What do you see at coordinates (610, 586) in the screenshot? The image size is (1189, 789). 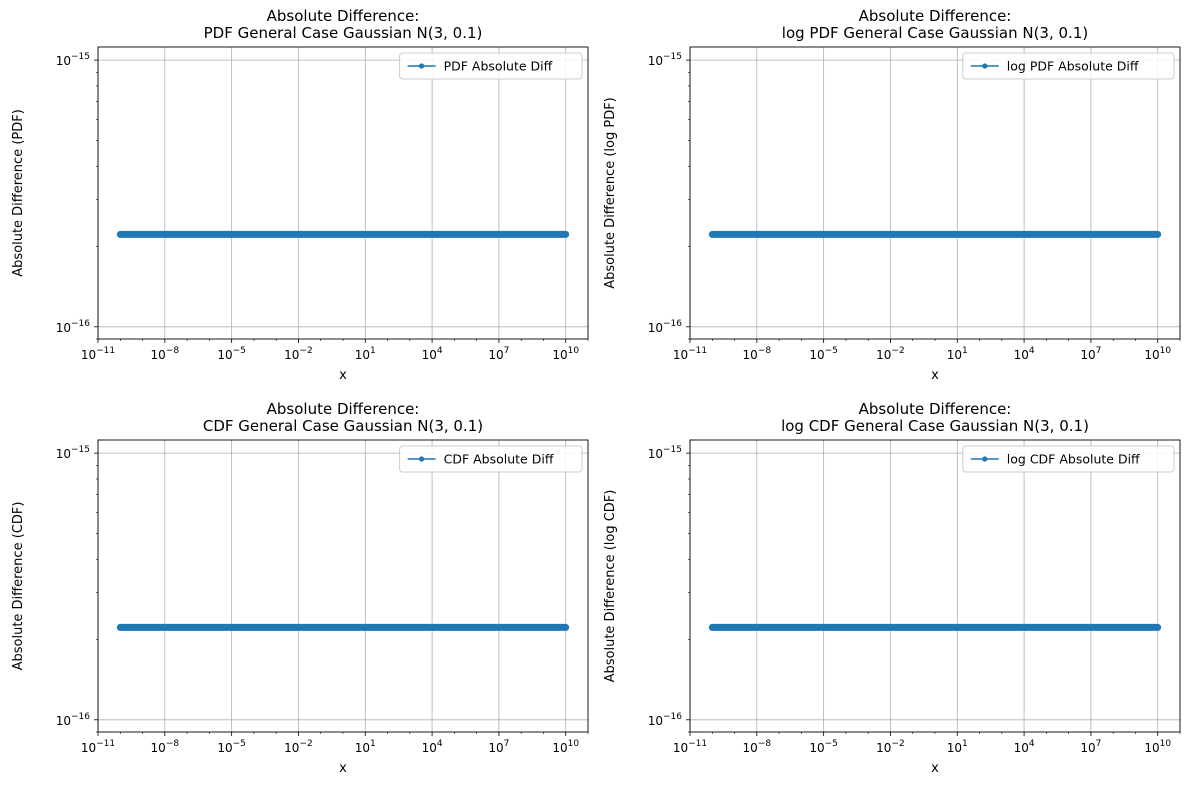 I see `y-axis-label: Absolute Difference (log CDF)` at bounding box center [610, 586].